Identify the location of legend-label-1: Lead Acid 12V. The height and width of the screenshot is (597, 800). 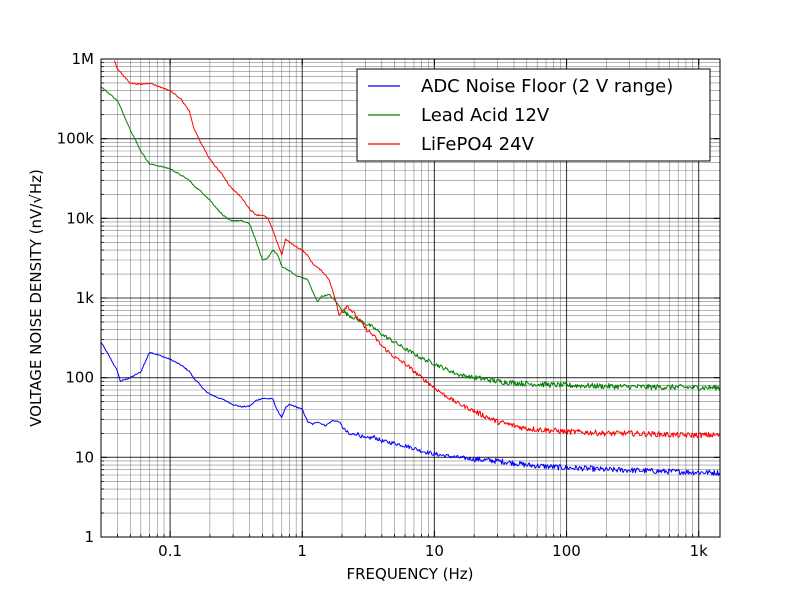
(485, 115).